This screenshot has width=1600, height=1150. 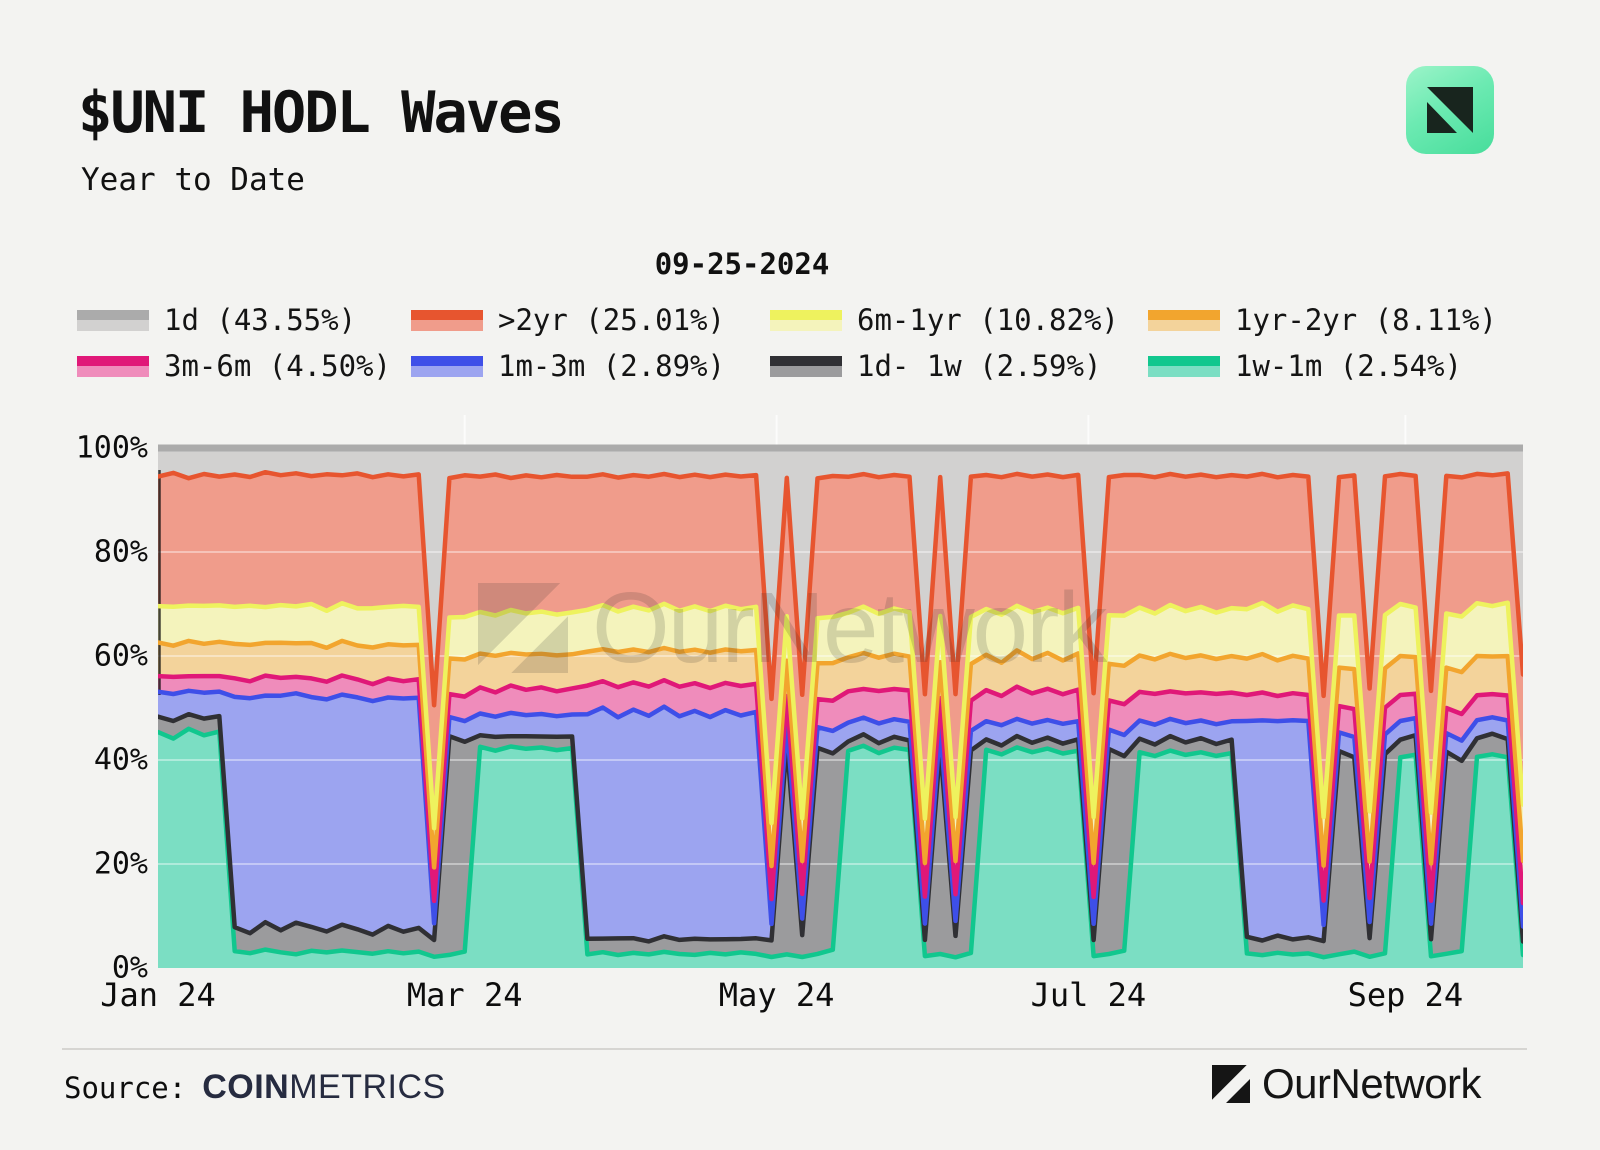 I want to click on page-title: $UNI HODL Waves, so click(x=321, y=113).